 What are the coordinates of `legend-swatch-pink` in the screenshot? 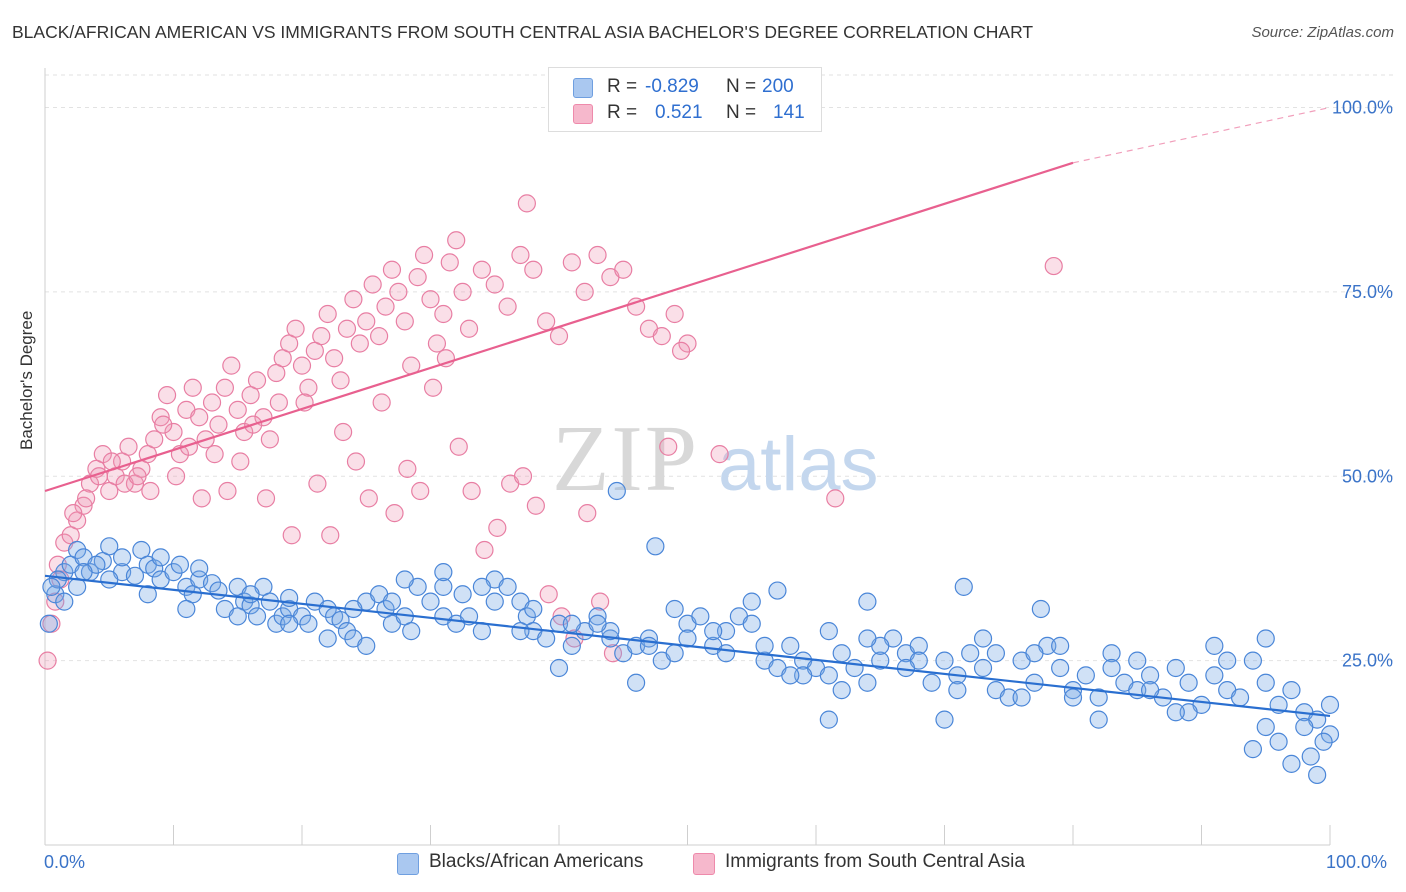 It's located at (583, 114).